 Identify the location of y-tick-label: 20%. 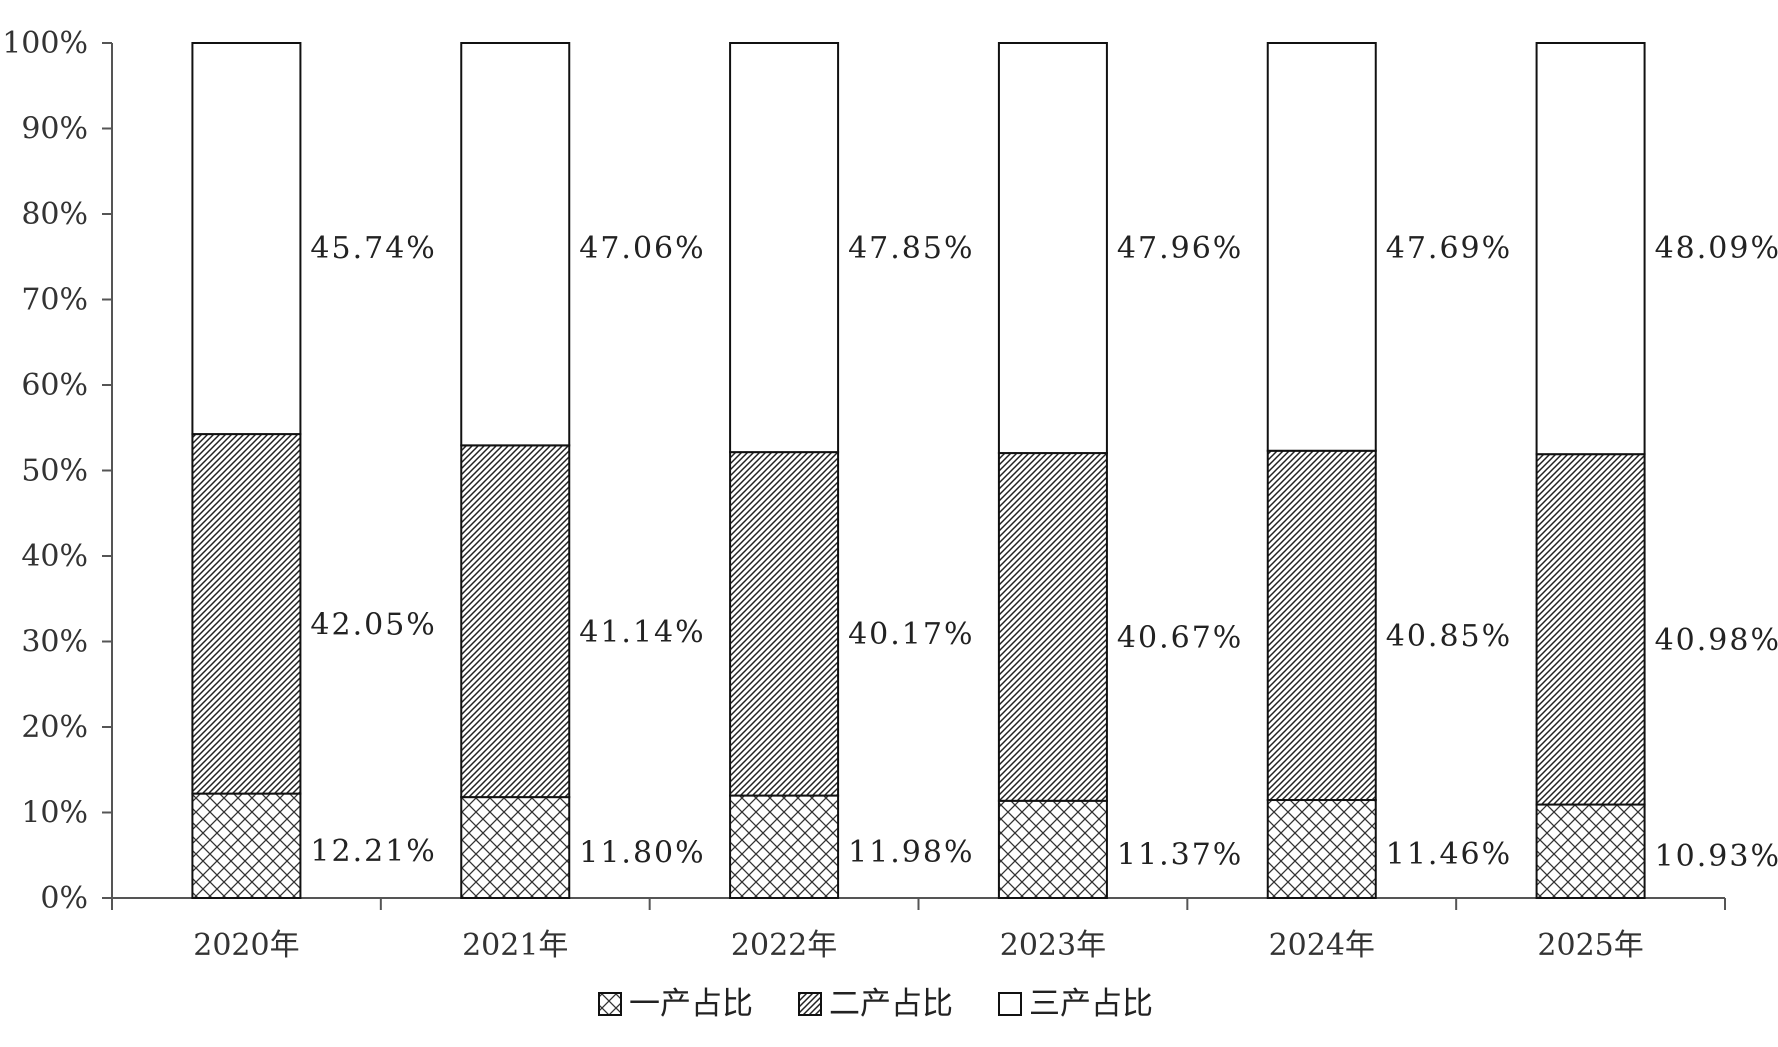
(54, 727).